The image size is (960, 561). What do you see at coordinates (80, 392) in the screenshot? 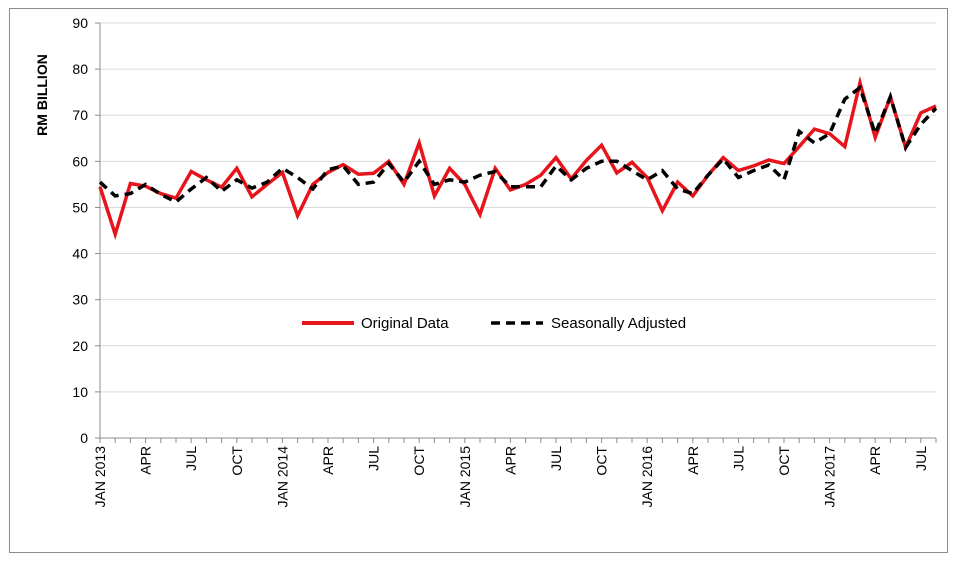
I see `y-tick-label: 10` at bounding box center [80, 392].